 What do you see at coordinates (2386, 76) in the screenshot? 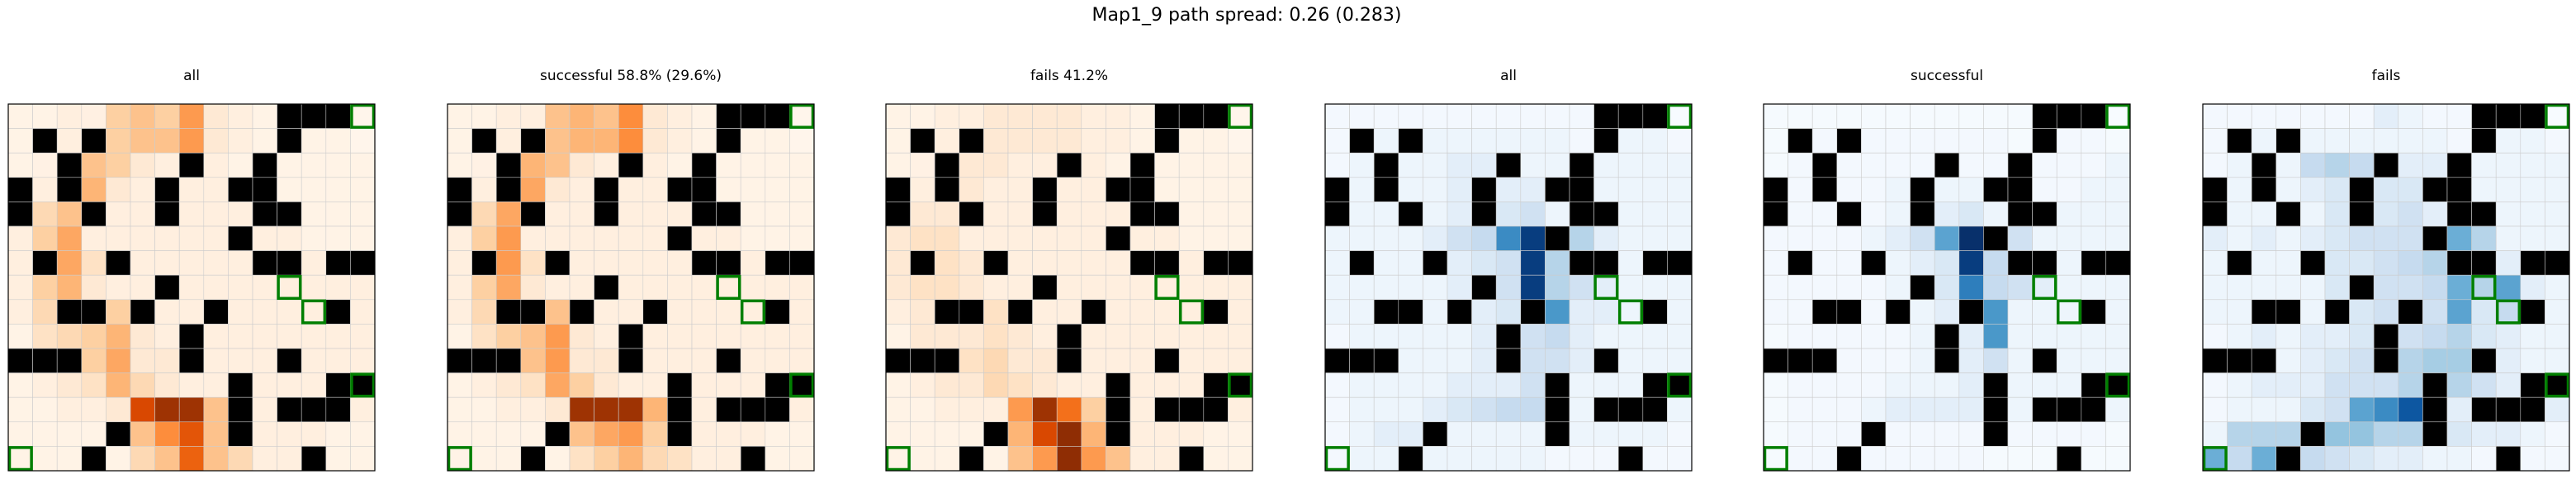
I see `panel-6-title: fails` at bounding box center [2386, 76].